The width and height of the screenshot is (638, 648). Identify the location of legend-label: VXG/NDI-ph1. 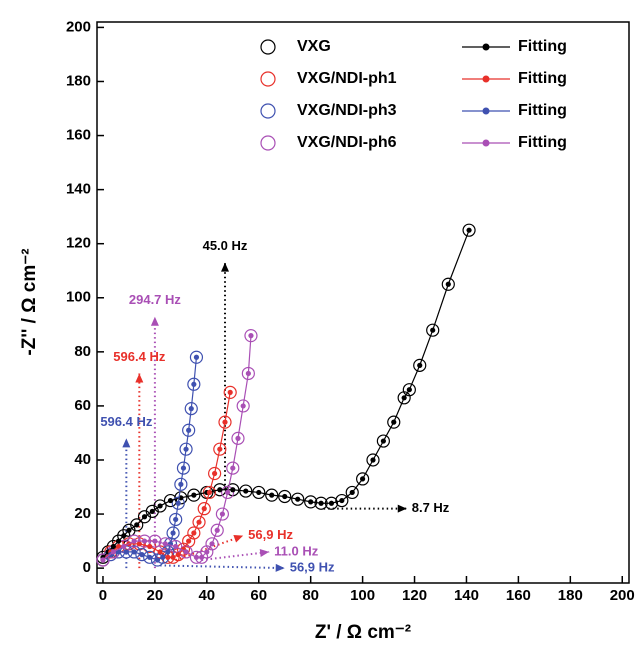
(347, 78).